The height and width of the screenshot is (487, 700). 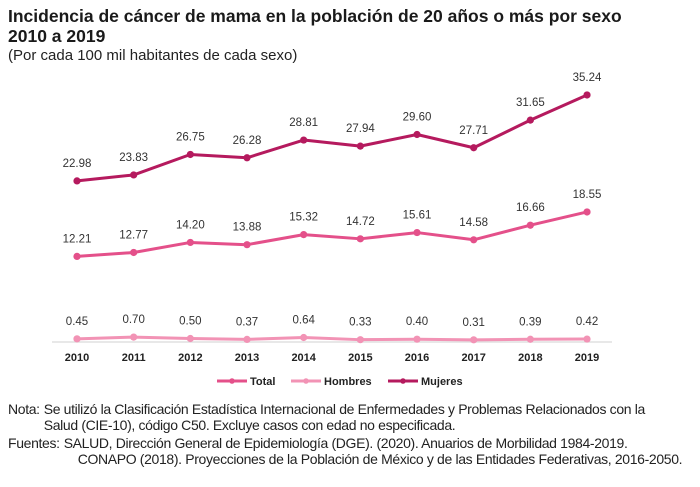 What do you see at coordinates (247, 358) in the screenshot?
I see `x-tick-label: 2013` at bounding box center [247, 358].